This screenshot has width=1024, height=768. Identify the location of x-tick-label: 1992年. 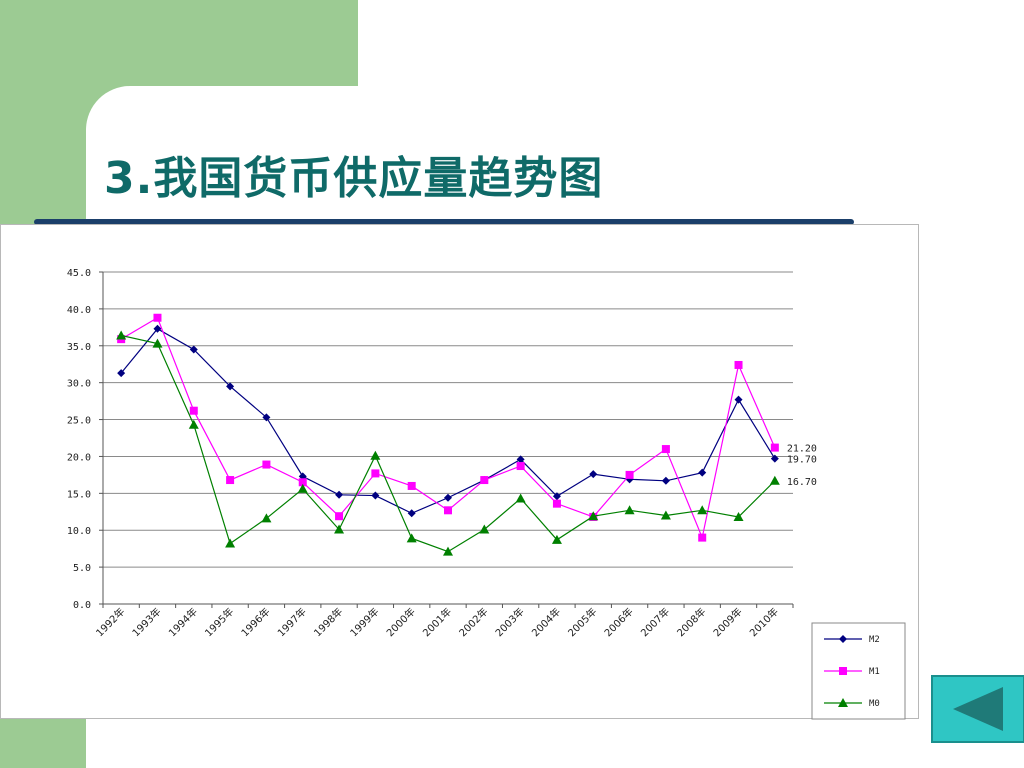
(110, 622).